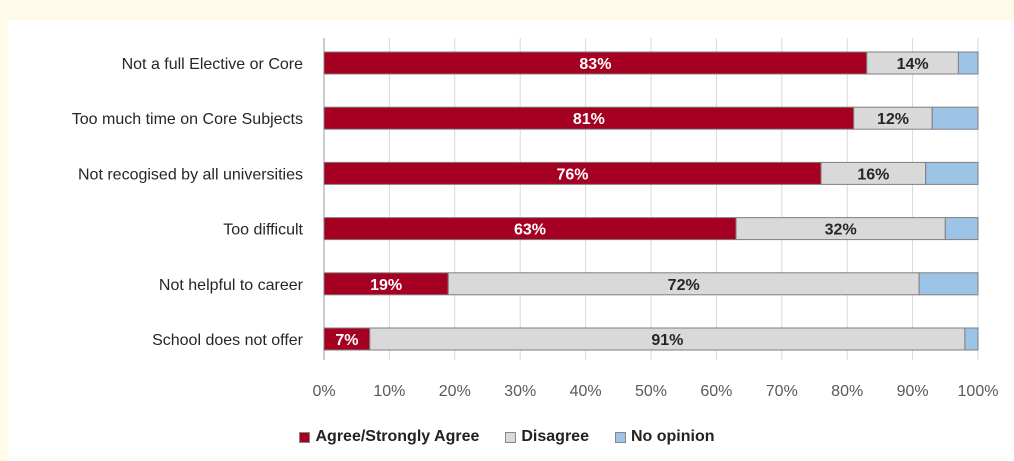 This screenshot has height=461, width=1014. I want to click on category-label: Not a full Elective or Core, so click(213, 64).